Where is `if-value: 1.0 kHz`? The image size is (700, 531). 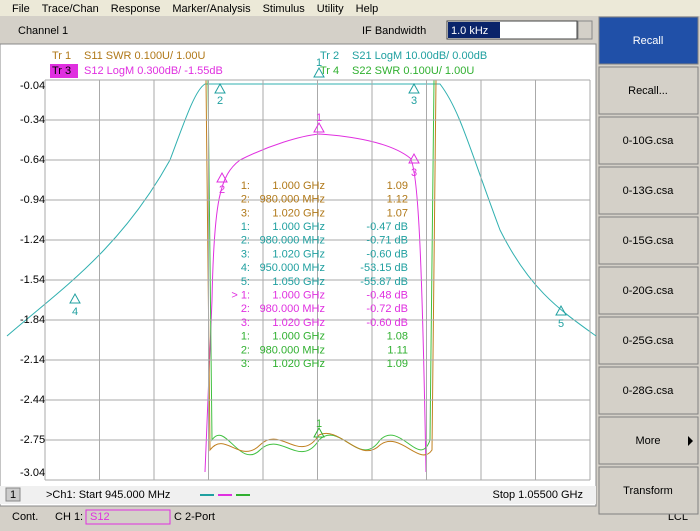
if-value: 1.0 kHz is located at coordinates (469, 31).